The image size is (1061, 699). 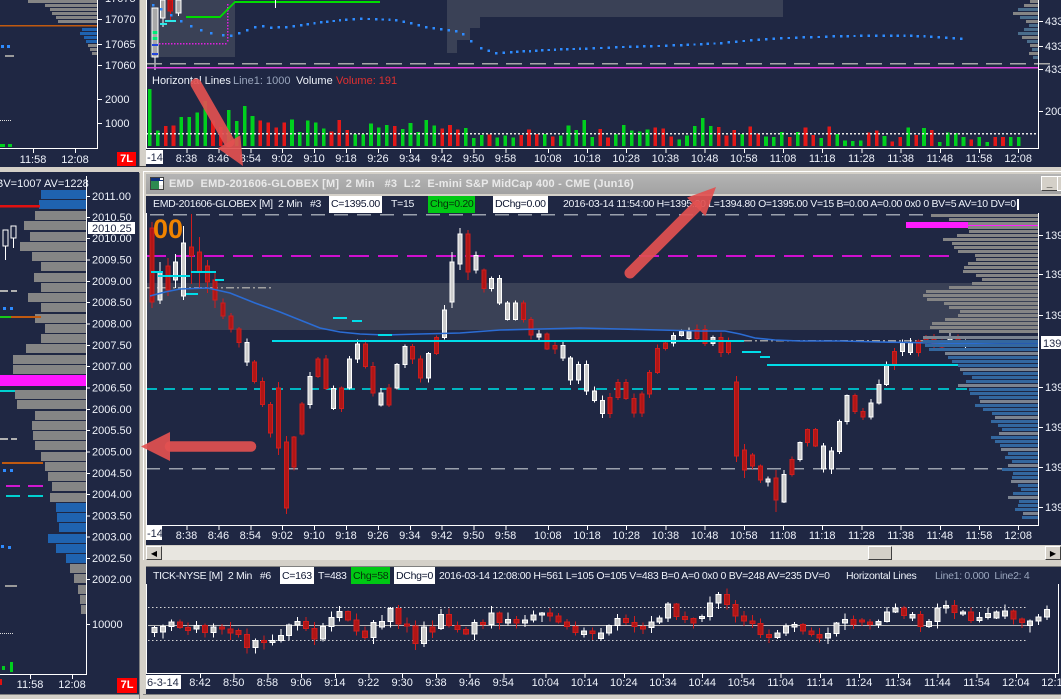 I want to click on svg-text: 2004.50, so click(x=112, y=474).